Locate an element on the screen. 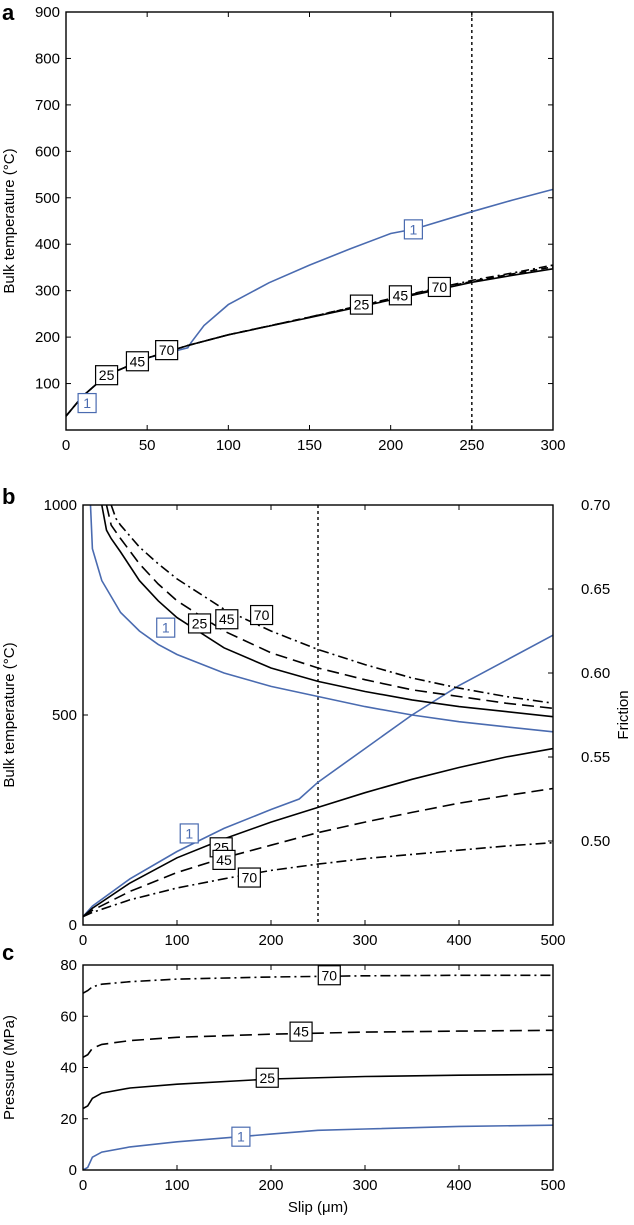  panel-a-ytick-label-3: 400 is located at coordinates (47, 244).